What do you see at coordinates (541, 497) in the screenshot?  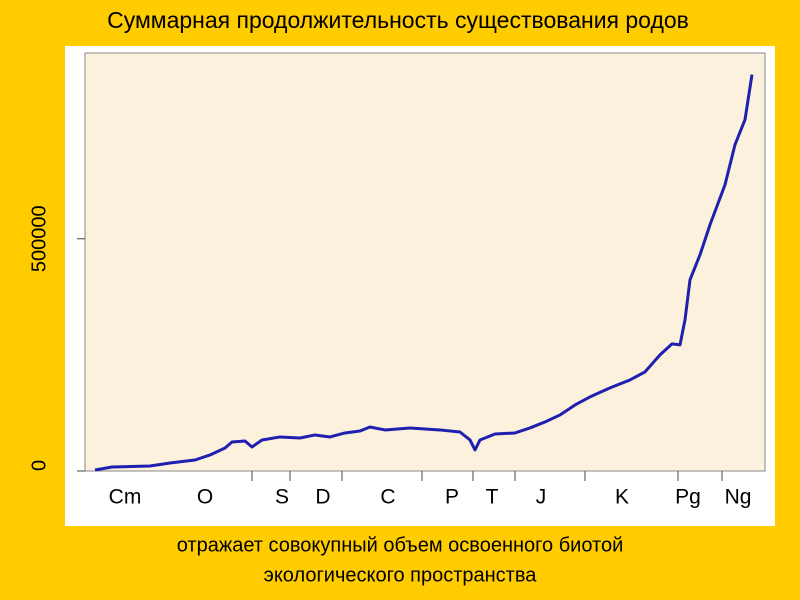 I see `period-label: J` at bounding box center [541, 497].